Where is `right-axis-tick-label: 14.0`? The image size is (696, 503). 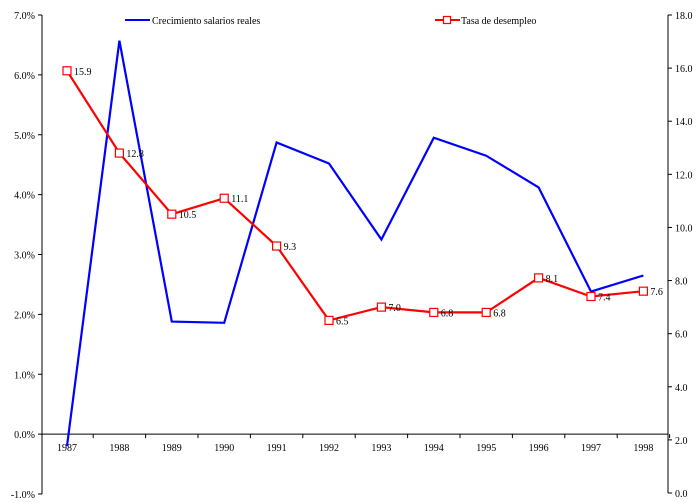
right-axis-tick-label: 14.0 is located at coordinates (684, 122).